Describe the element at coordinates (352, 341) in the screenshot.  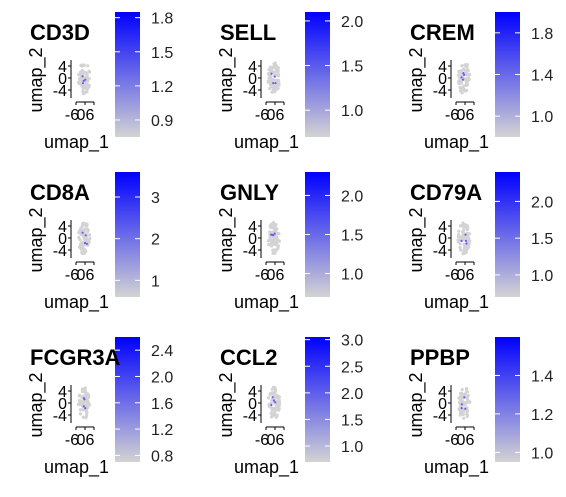
I see `colorbar-tick-label: 3.0` at that location.